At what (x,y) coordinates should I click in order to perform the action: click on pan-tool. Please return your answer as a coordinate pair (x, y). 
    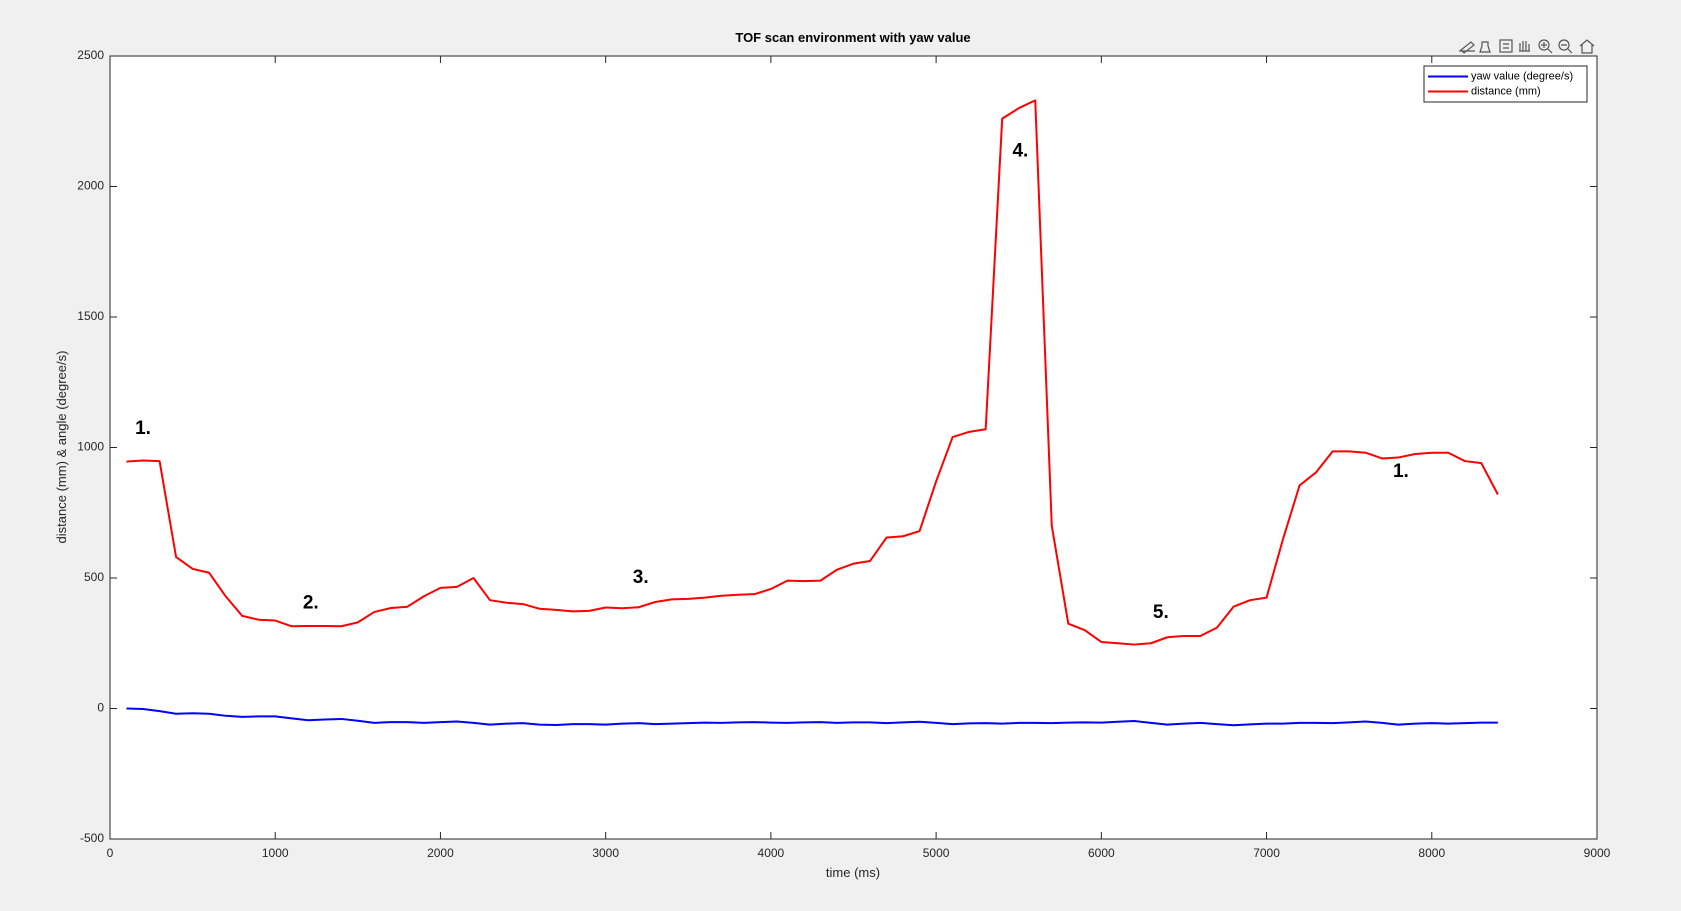
    Looking at the image, I should click on (1524, 46).